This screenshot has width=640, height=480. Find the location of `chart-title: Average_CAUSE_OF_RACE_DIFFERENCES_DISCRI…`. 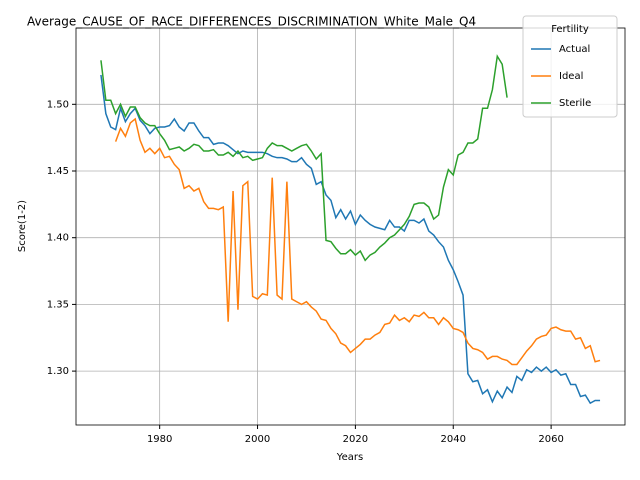

chart-title: Average_CAUSE_OF_RACE_DIFFERENCES_DISCRI… is located at coordinates (251, 22).